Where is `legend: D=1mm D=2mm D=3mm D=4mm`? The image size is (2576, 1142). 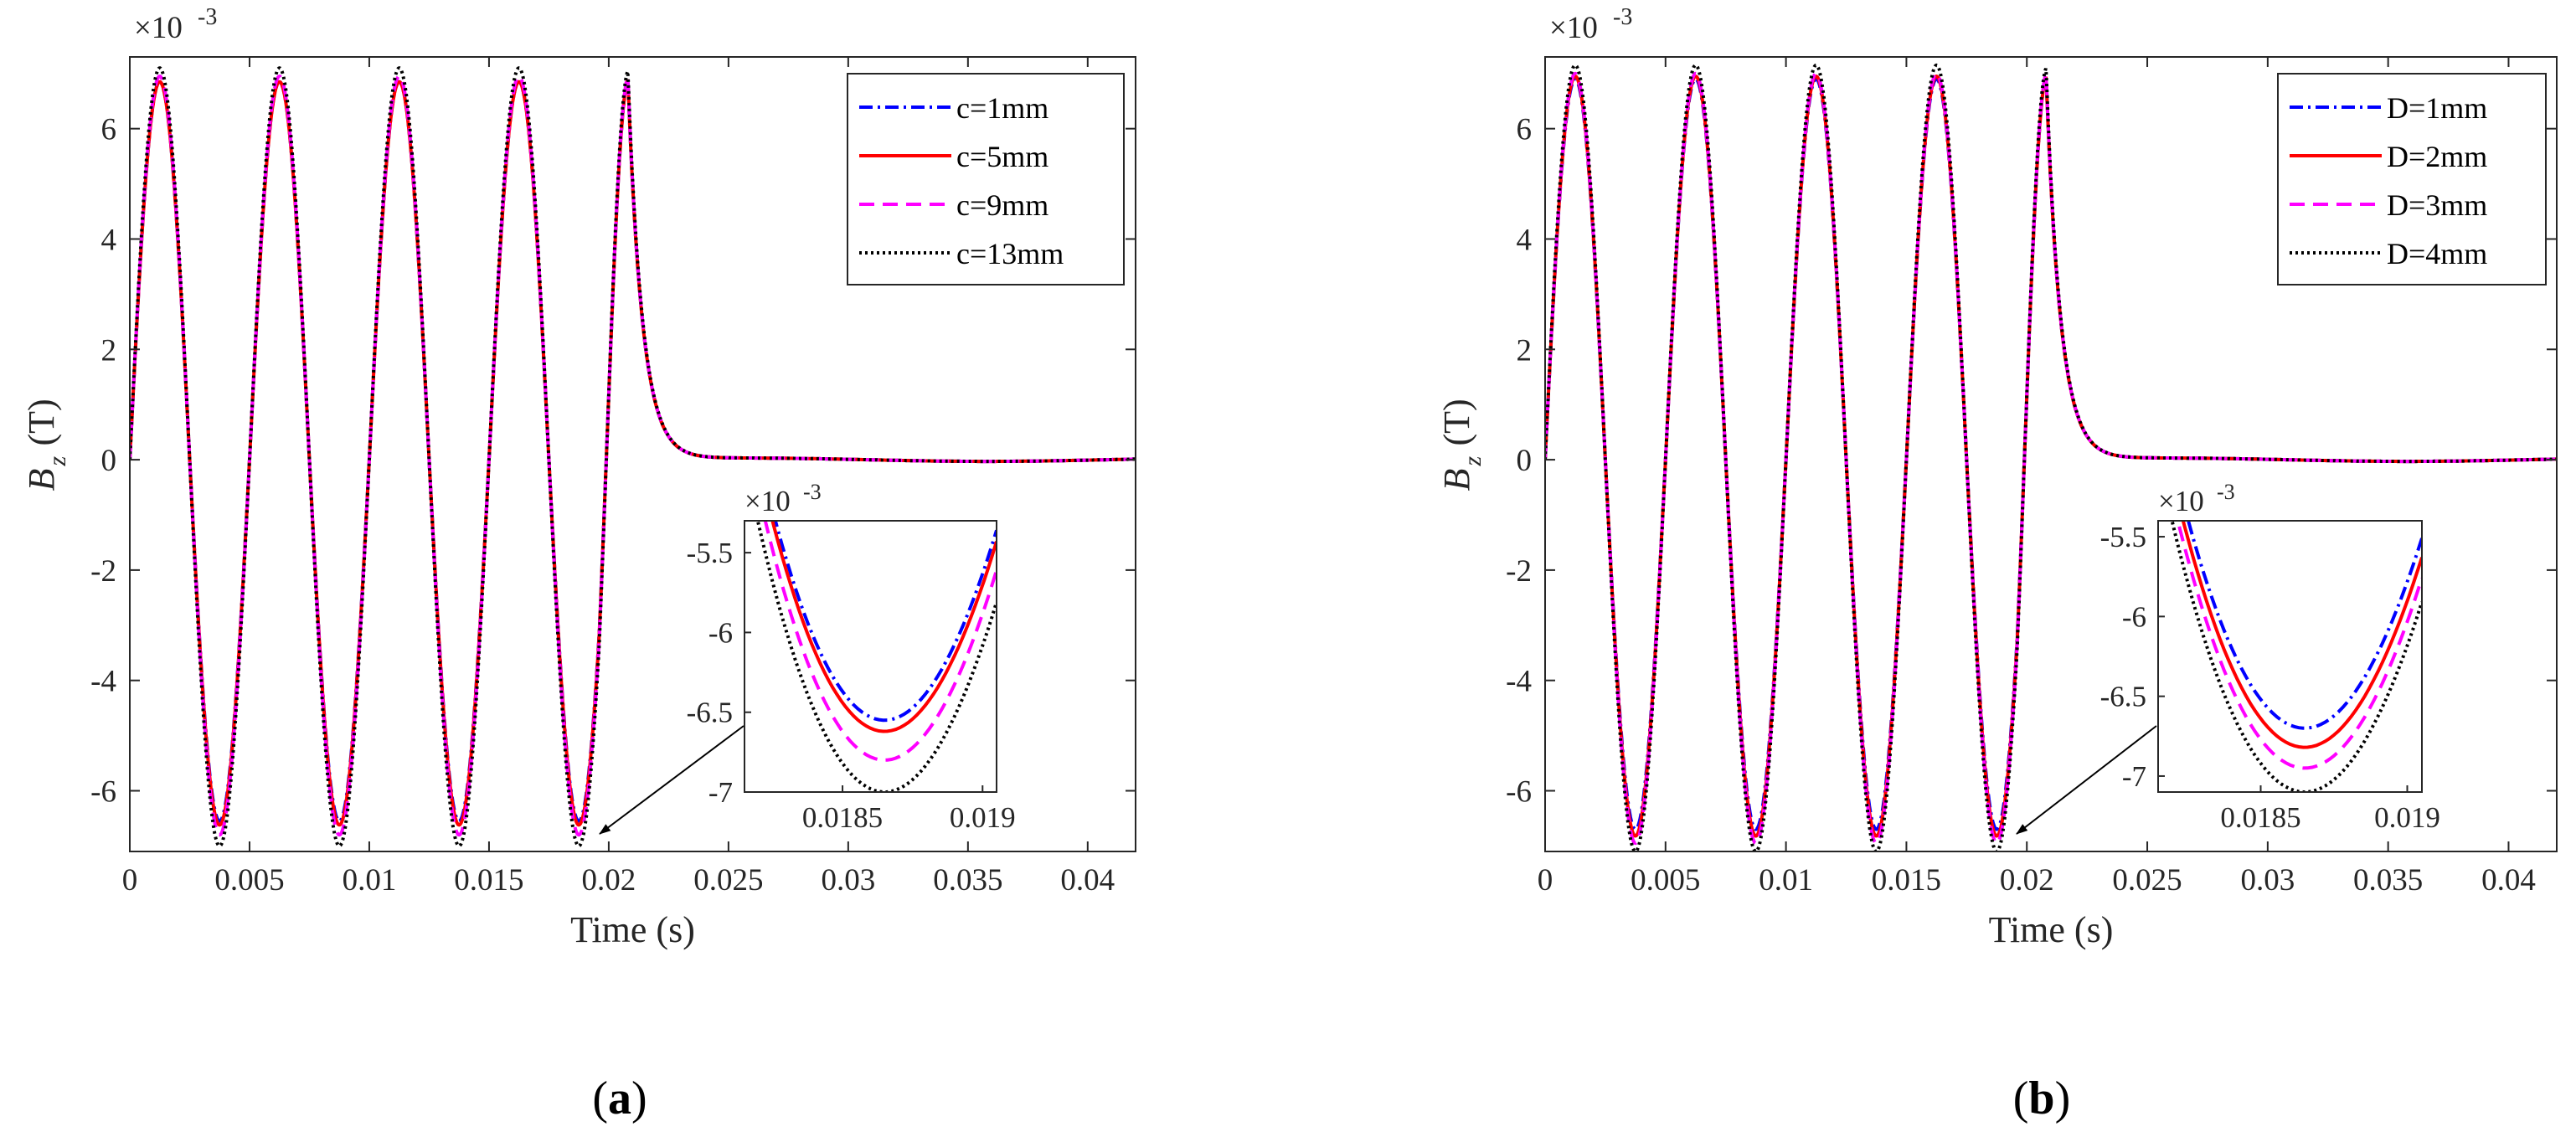
legend: D=1mm D=2mm D=3mm D=4mm is located at coordinates (2412, 179).